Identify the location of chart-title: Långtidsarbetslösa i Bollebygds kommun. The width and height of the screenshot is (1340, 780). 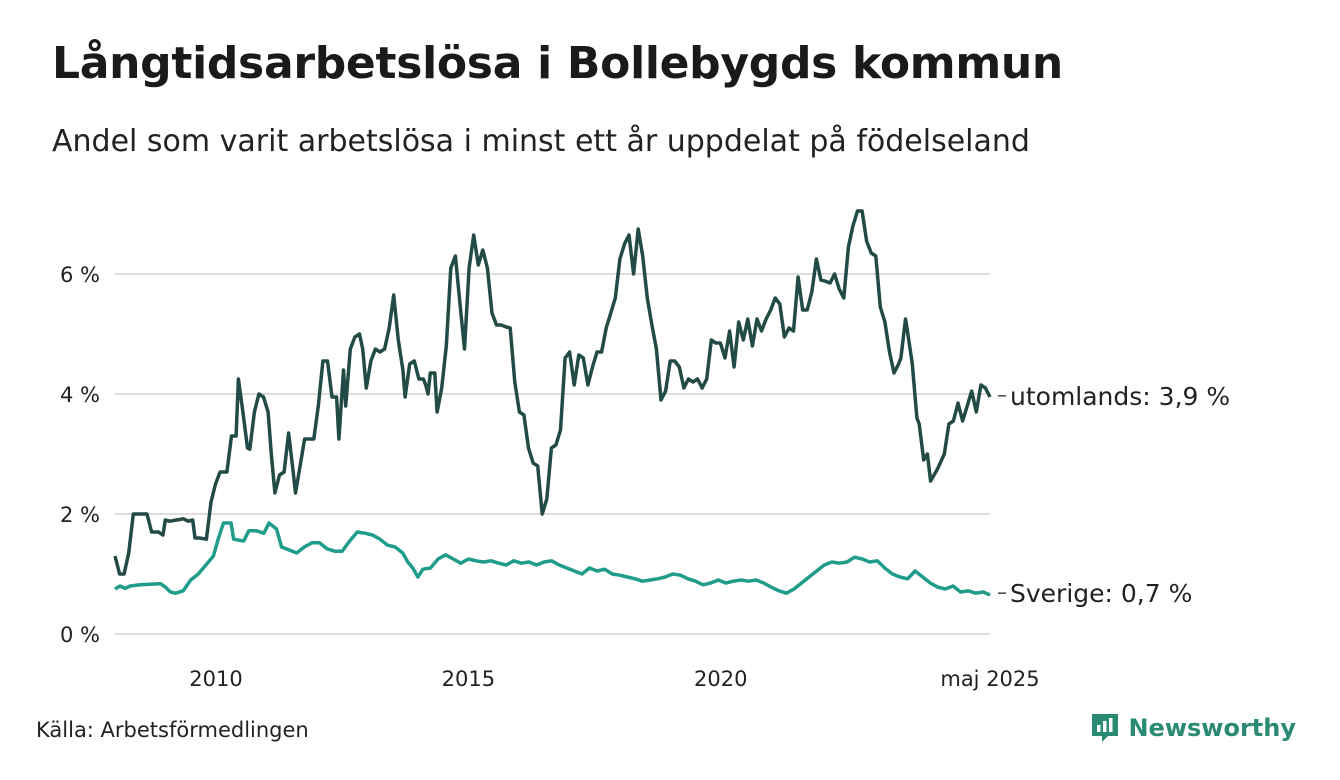
(557, 63).